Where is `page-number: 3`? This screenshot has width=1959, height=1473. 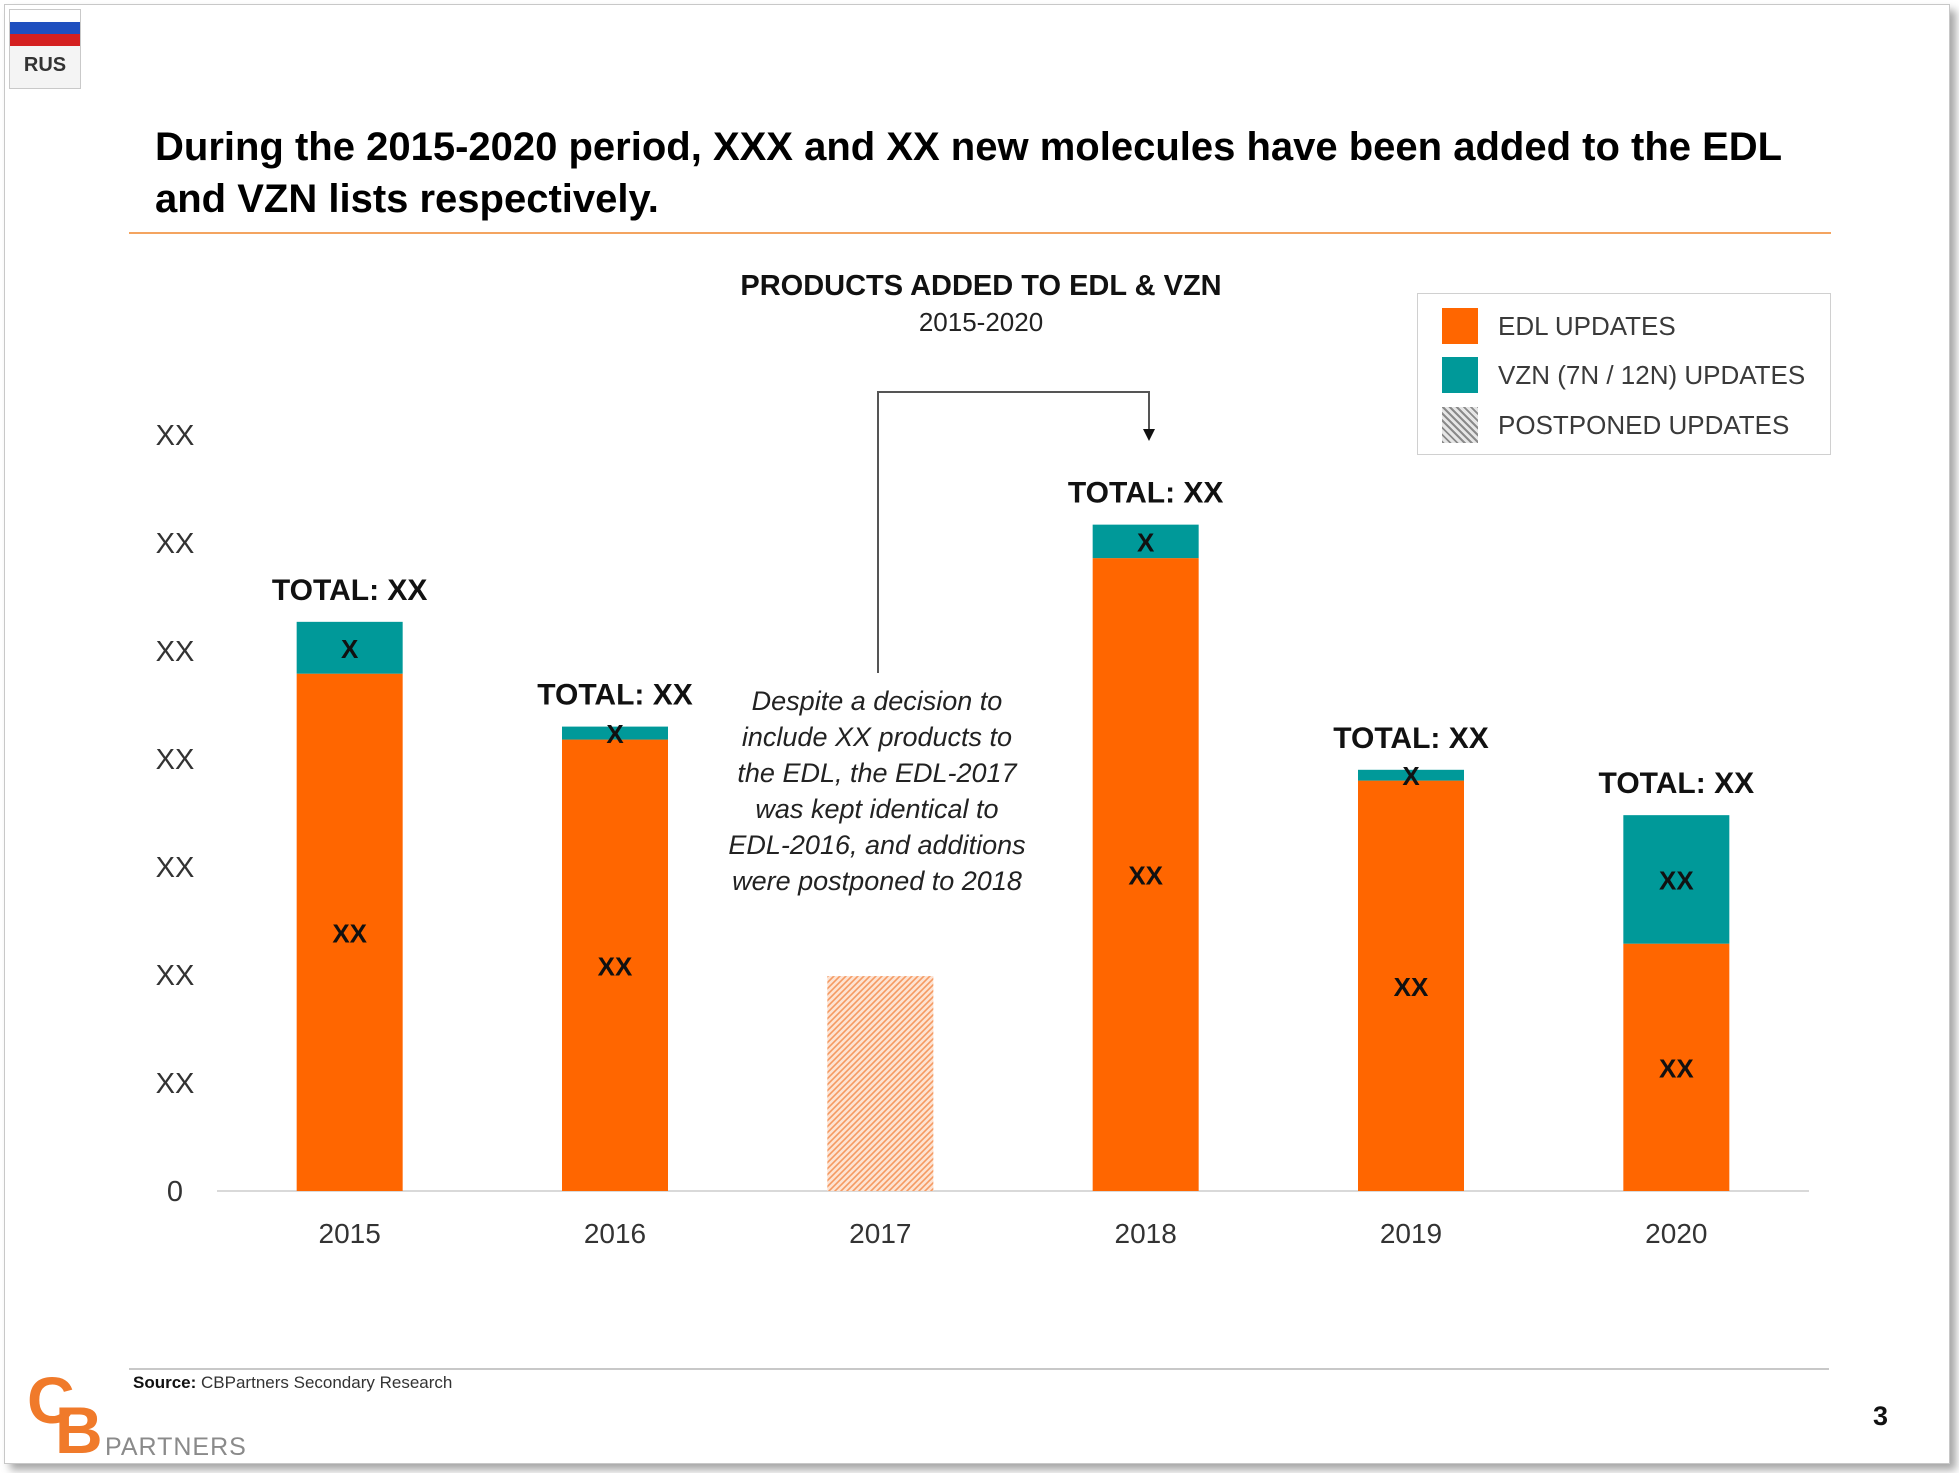
page-number: 3 is located at coordinates (1881, 1416).